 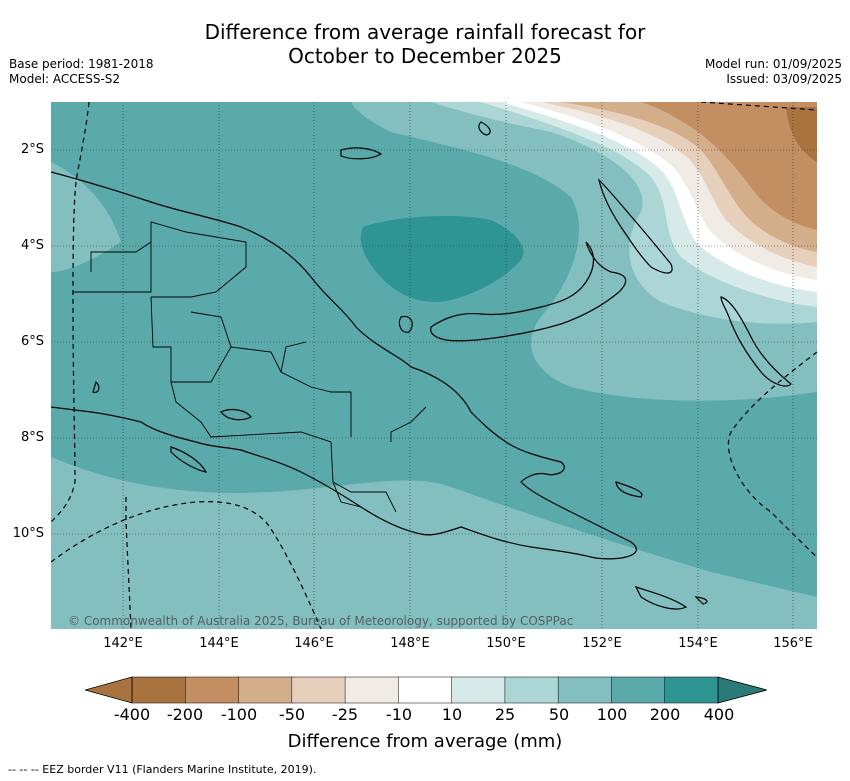 I want to click on lon-tick-150e: 150°E, so click(x=506, y=643).